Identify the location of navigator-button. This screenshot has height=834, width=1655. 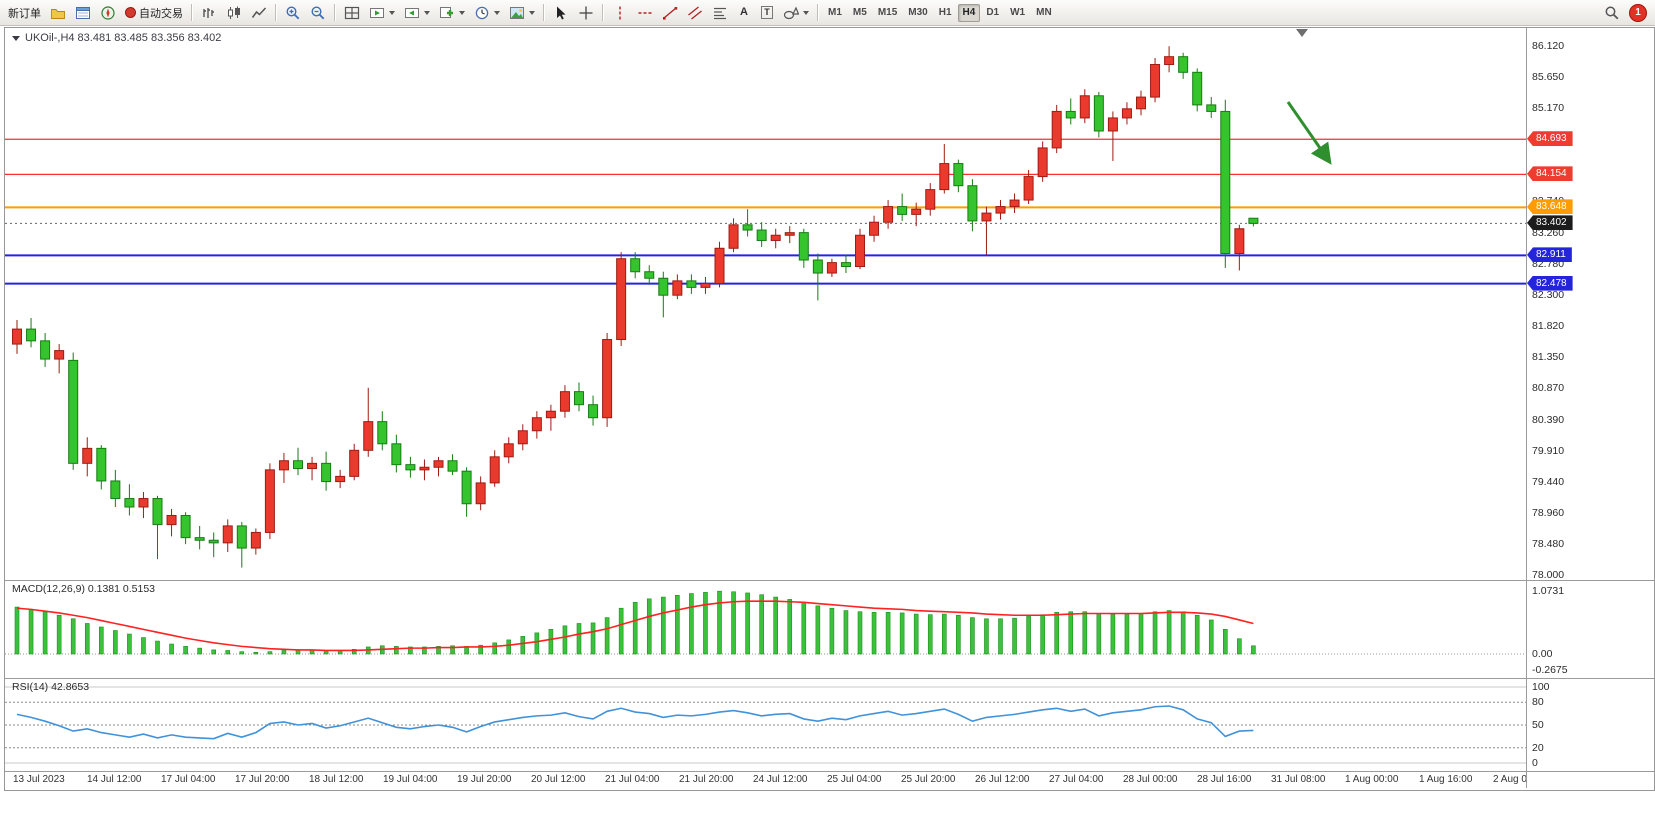
(108, 13).